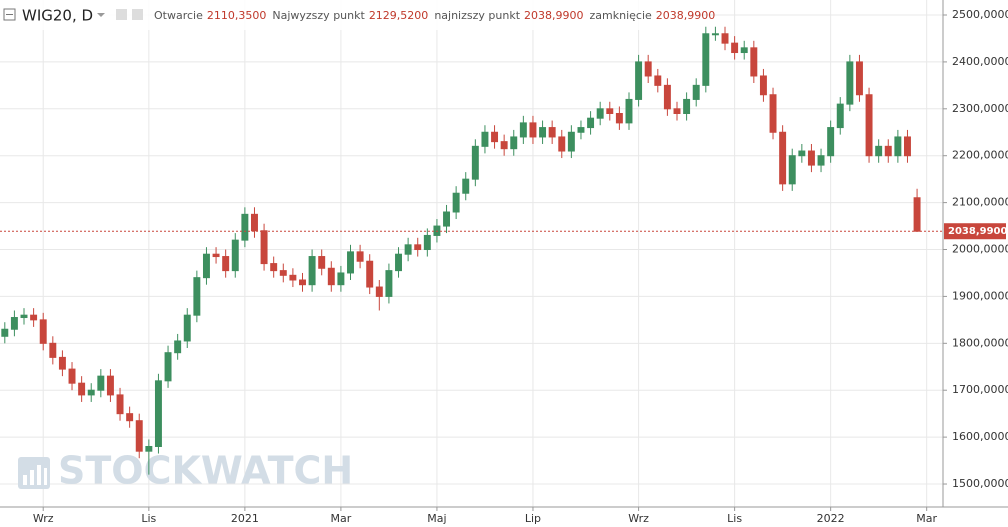  Describe the element at coordinates (533, 518) in the screenshot. I see `x-tick-label: Lip` at that location.